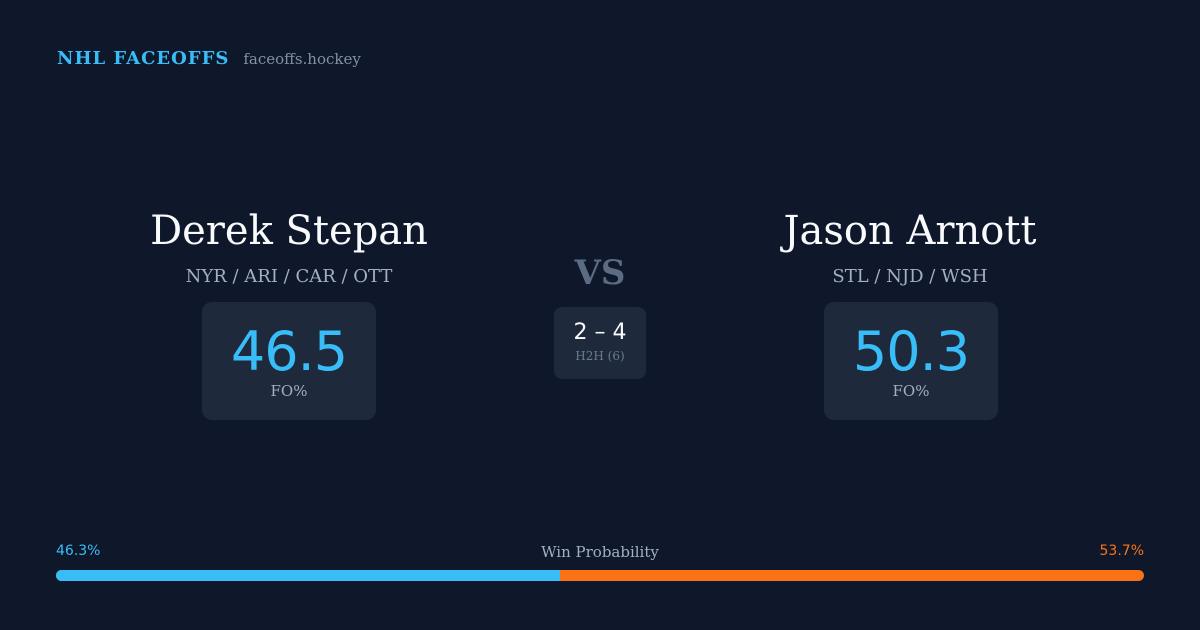  Describe the element at coordinates (600, 332) in the screenshot. I see `h2h-score: 2 – 4` at that location.